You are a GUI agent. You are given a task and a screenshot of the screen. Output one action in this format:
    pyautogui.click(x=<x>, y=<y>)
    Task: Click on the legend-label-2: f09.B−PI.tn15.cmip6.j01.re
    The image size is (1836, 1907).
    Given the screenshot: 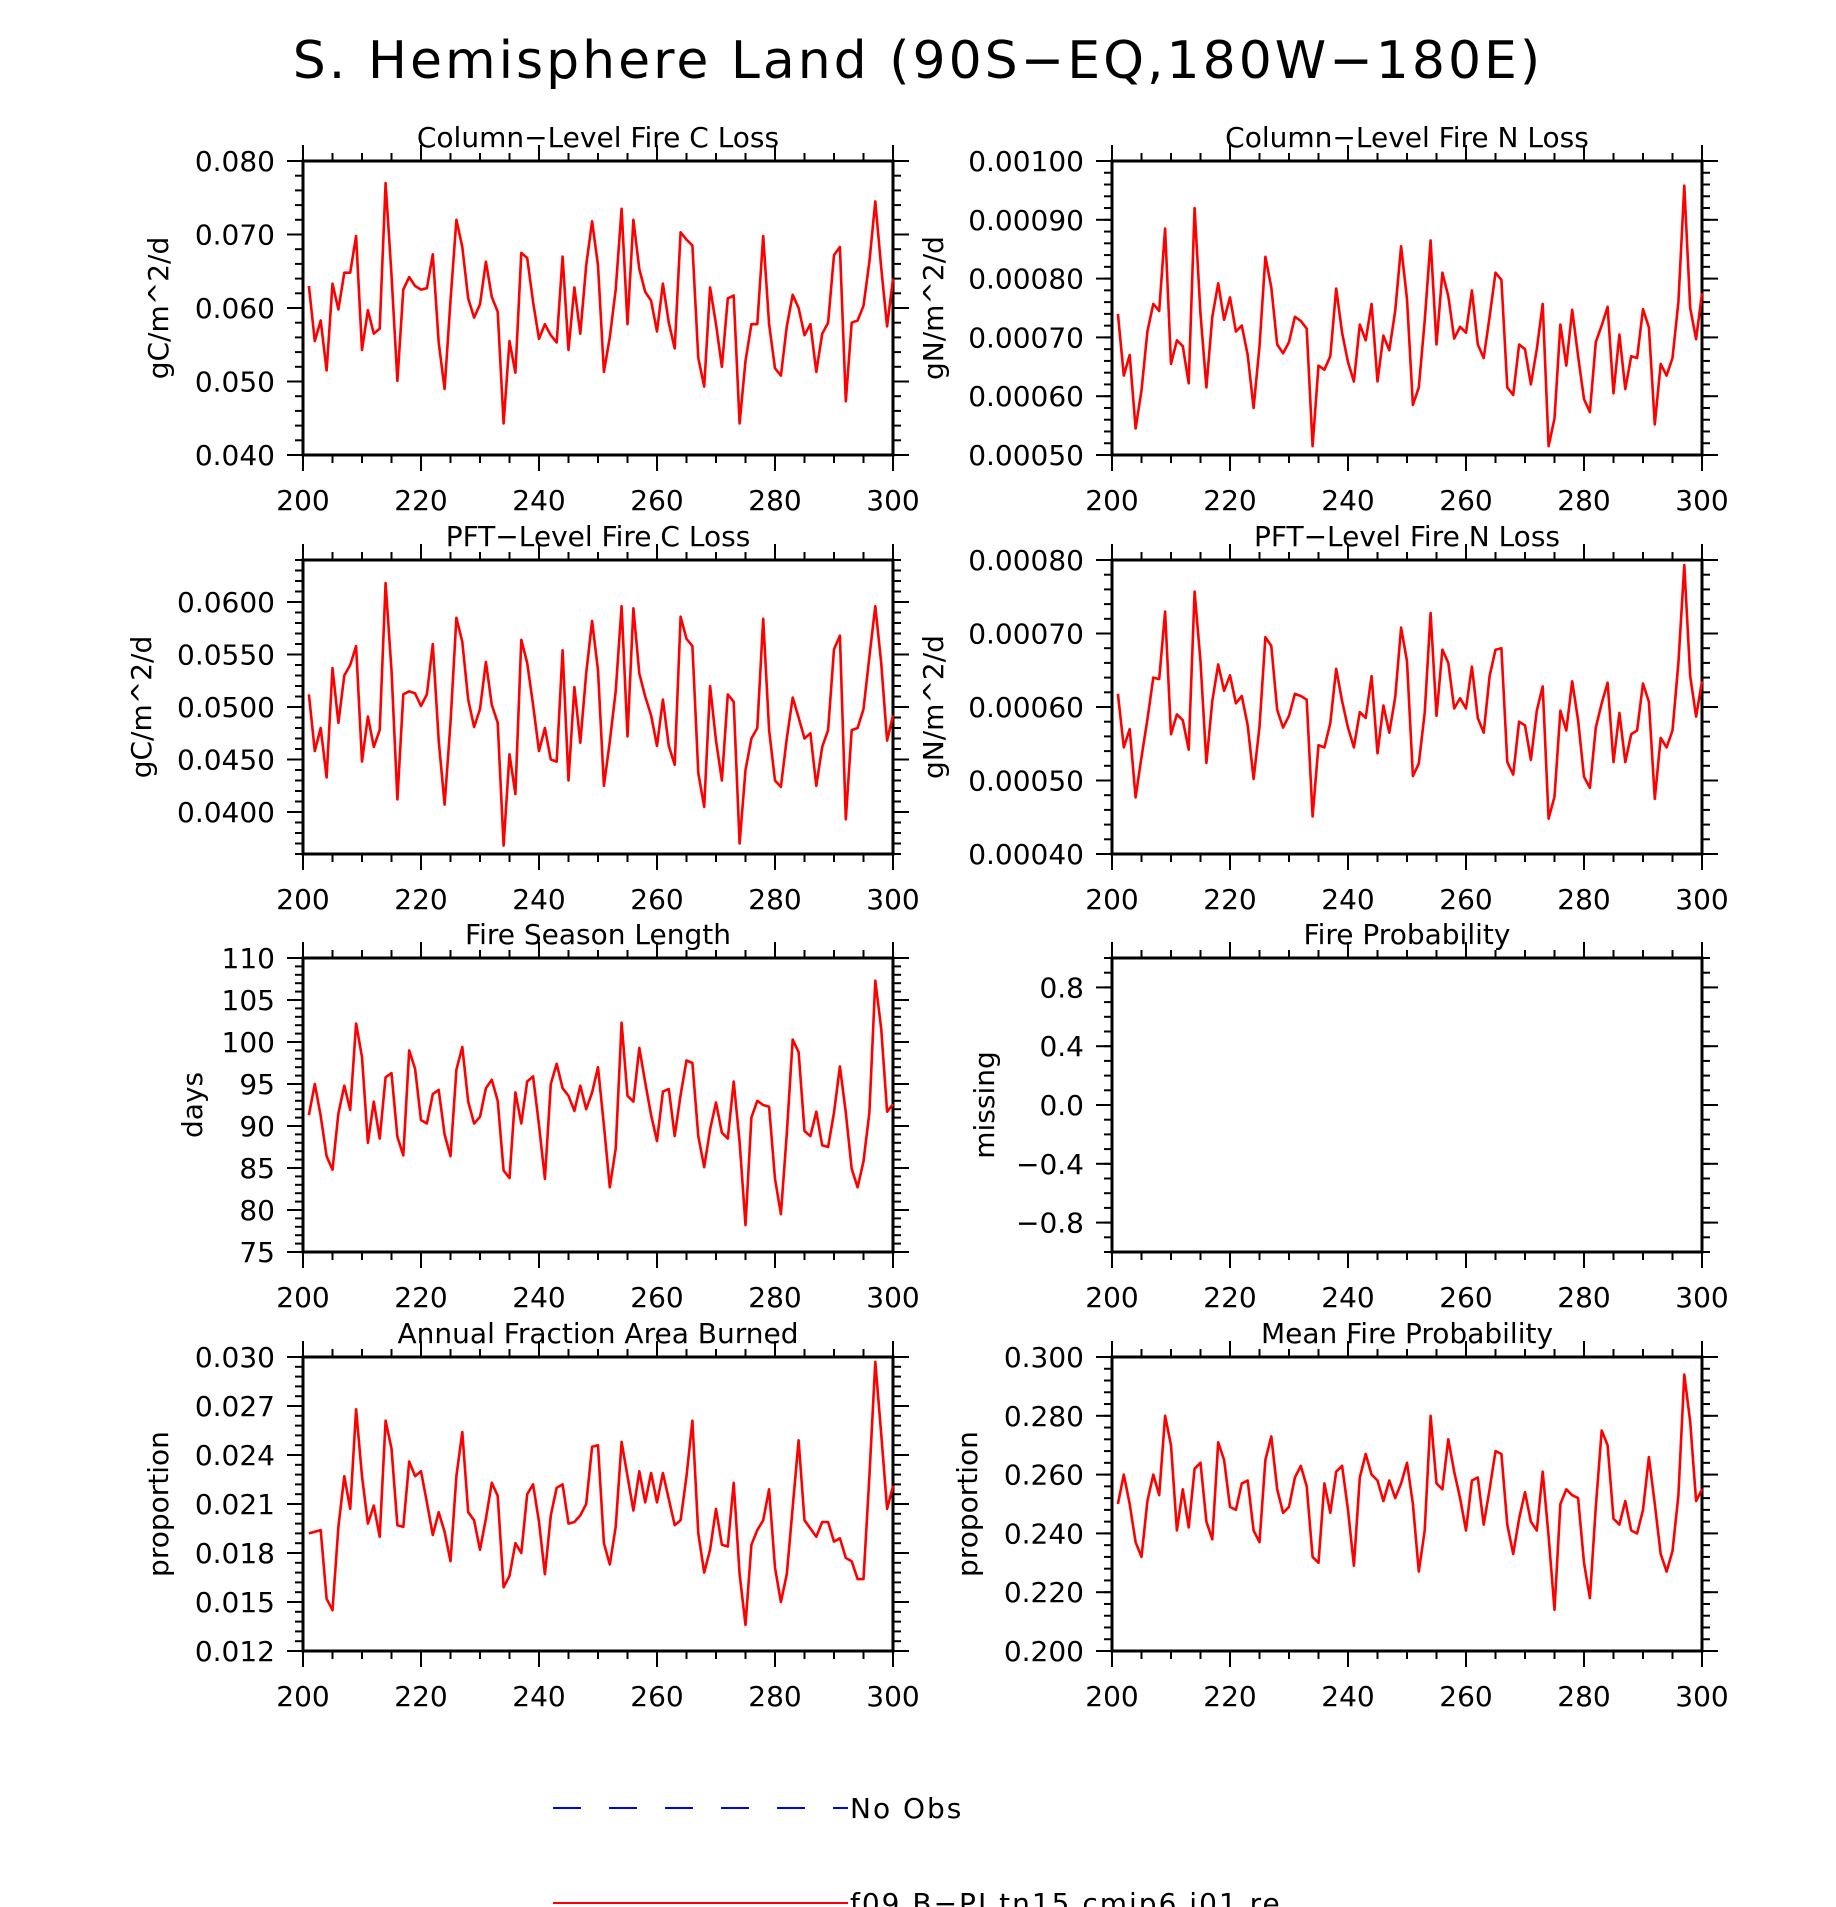 What is the action you would take?
    pyautogui.click(x=1066, y=1897)
    